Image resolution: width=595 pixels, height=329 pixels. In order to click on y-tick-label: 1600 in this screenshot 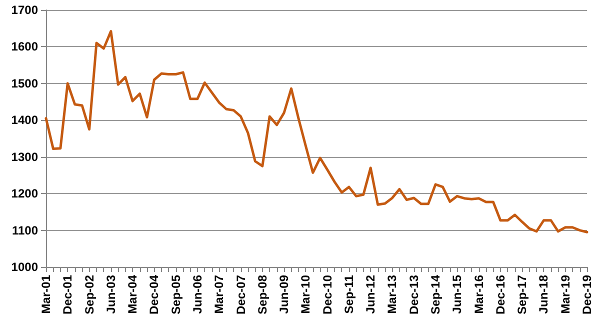, I will do `click(24, 47)`.